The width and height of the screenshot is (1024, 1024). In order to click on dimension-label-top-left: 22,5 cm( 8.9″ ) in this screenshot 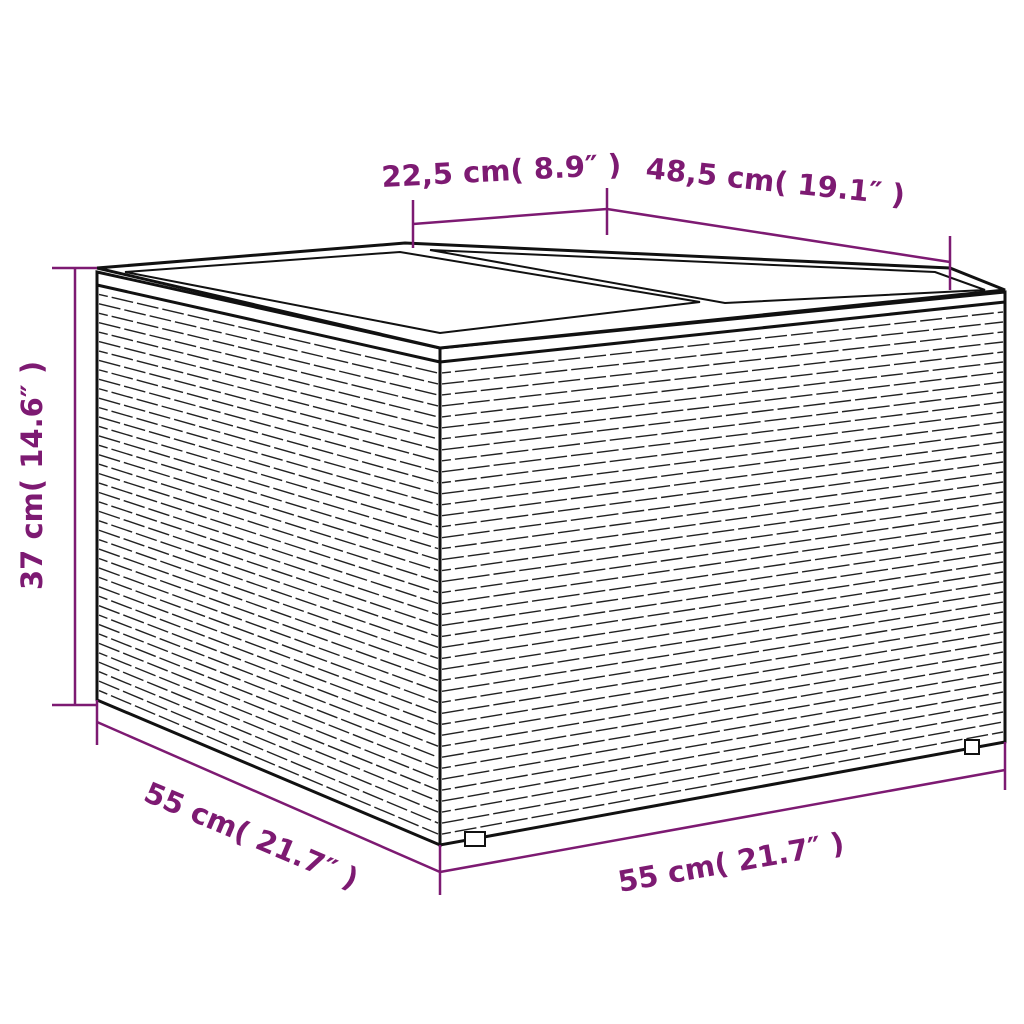, I will do `click(502, 170)`.